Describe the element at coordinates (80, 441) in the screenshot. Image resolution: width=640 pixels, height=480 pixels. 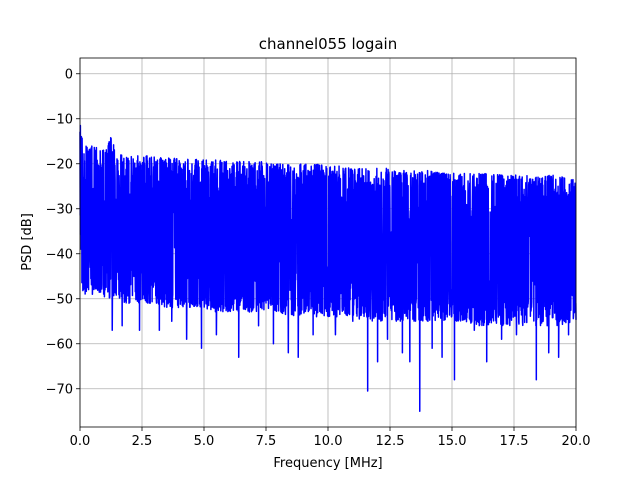
I see `x-tick-label: 0.0` at that location.